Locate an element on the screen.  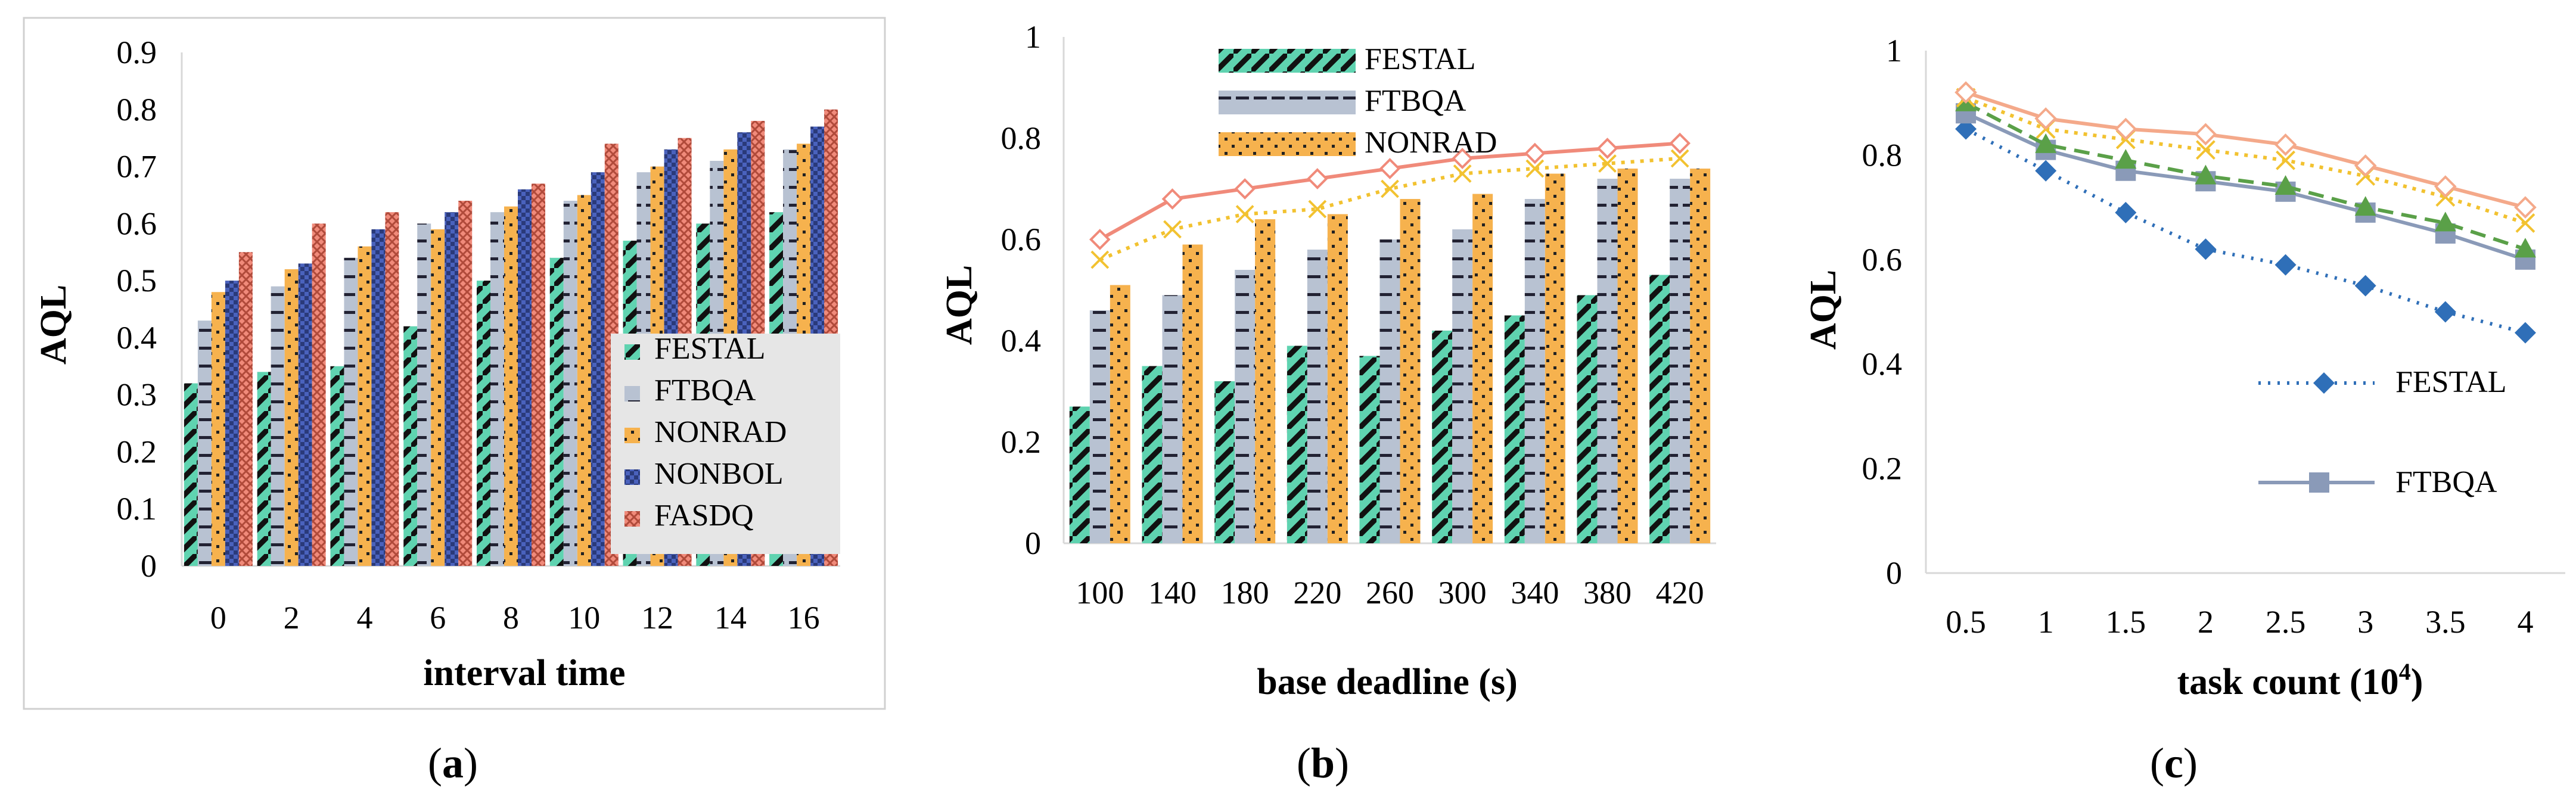
panel-a-y-tick: 0.2 is located at coordinates (137, 451).